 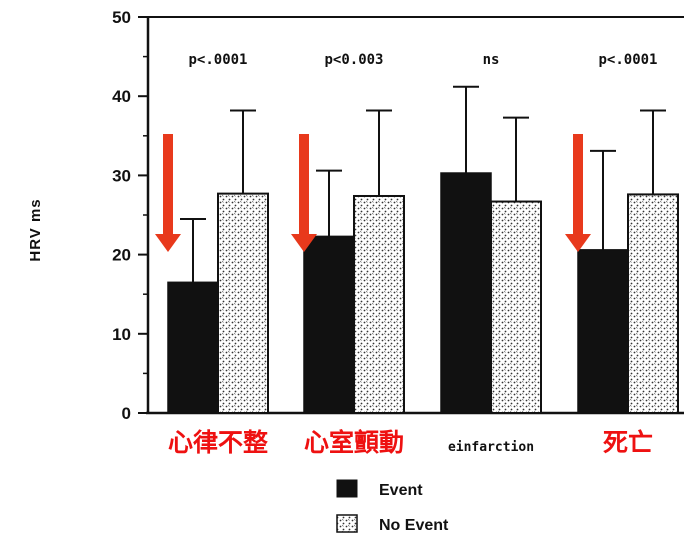 I want to click on y-tick-label: 30, so click(x=121, y=175).